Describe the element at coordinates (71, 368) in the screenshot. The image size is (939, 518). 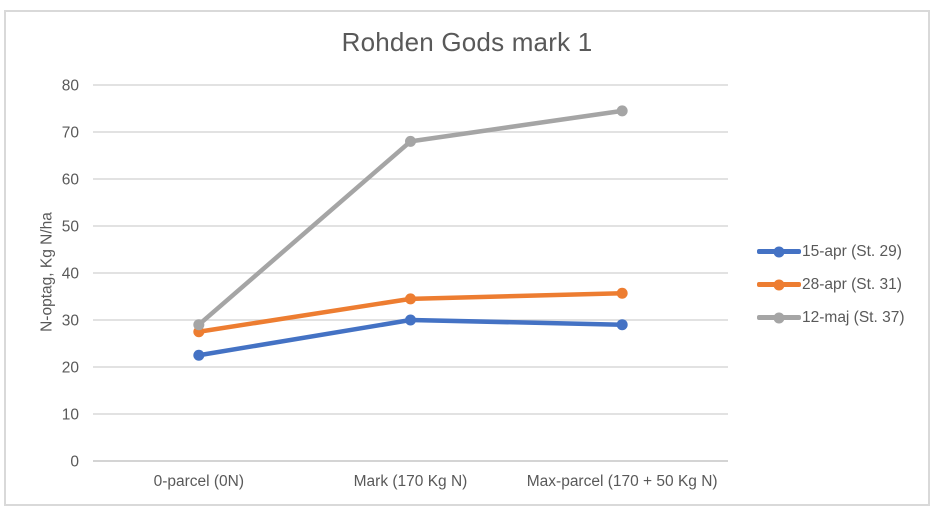
I see `y-tick-label: 20` at that location.